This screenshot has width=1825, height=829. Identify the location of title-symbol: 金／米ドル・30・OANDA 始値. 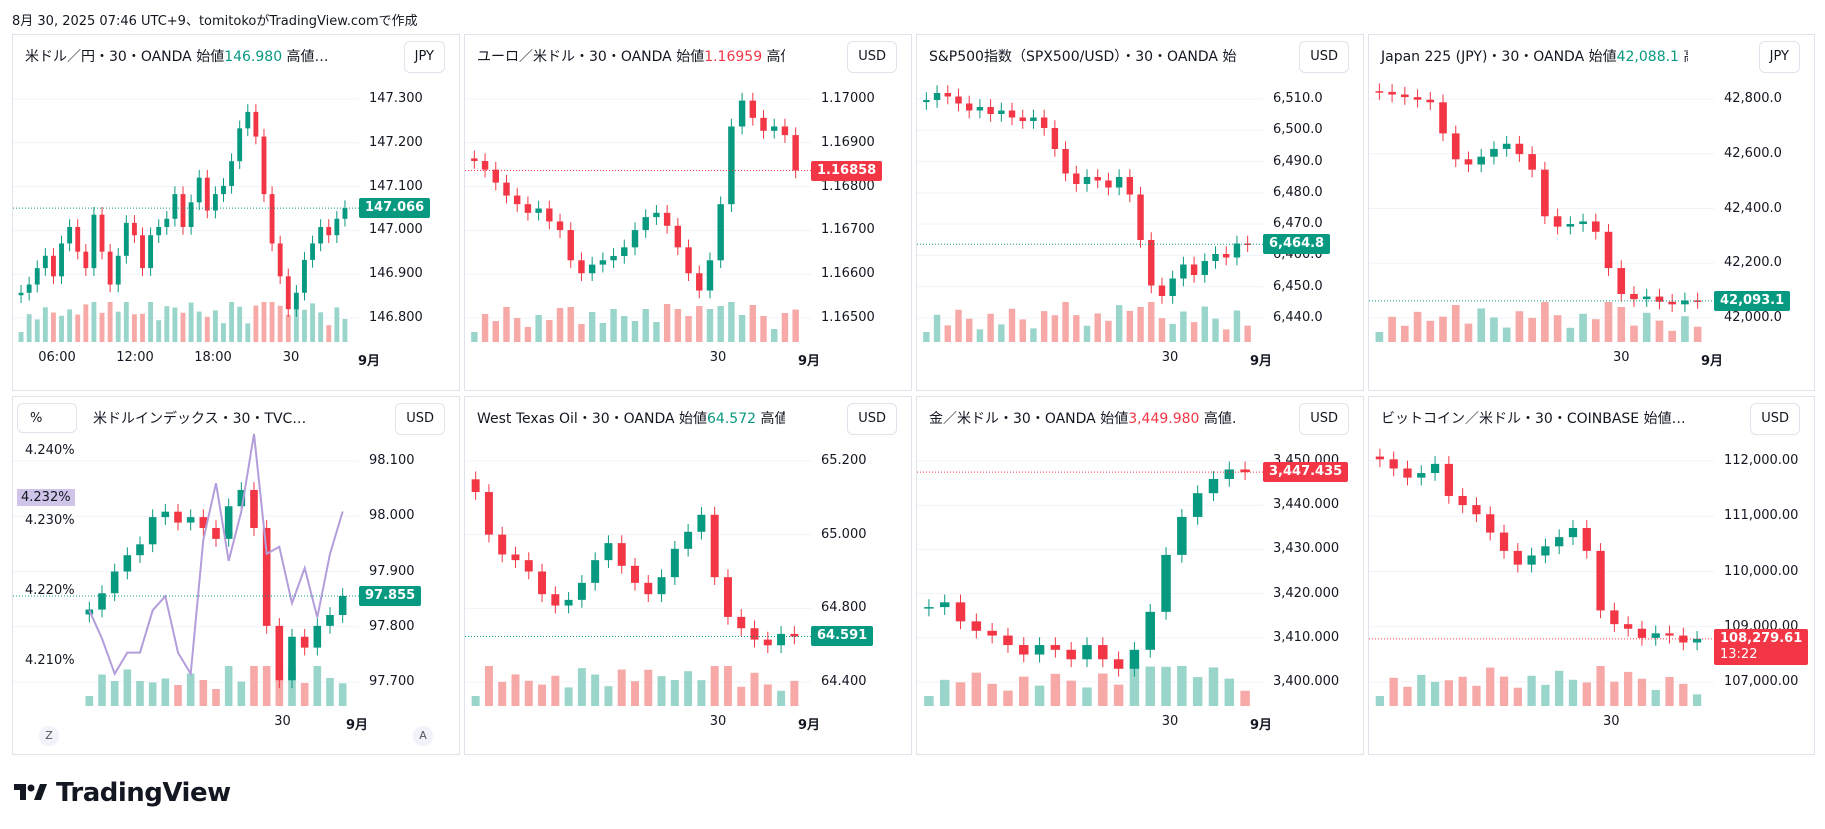
(1029, 419).